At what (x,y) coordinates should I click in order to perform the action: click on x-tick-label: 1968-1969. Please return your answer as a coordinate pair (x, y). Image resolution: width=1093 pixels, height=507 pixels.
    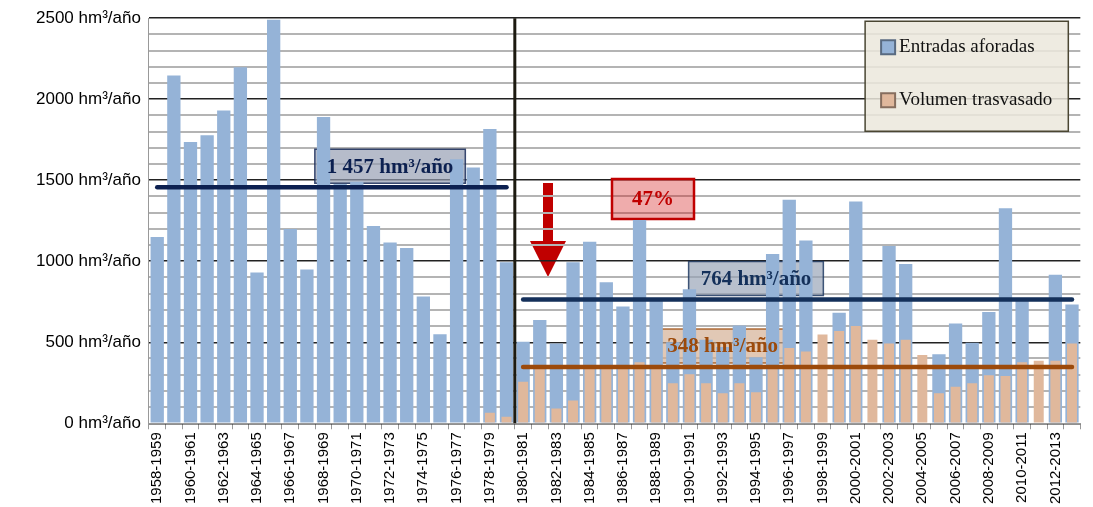
    Looking at the image, I should click on (322, 468).